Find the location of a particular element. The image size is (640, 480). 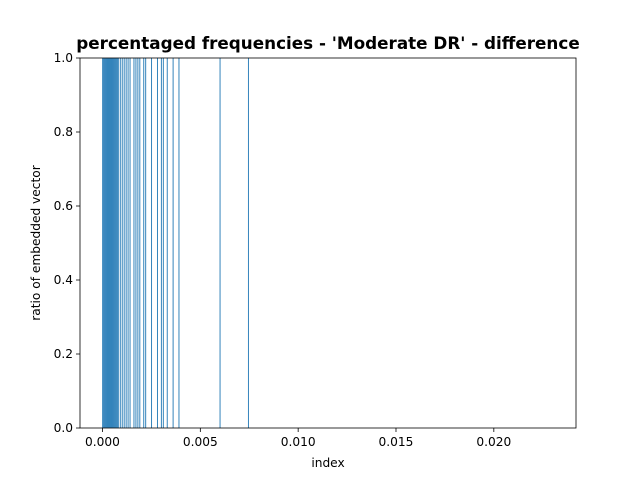

y-tick-label: 0.0 is located at coordinates (63, 428).